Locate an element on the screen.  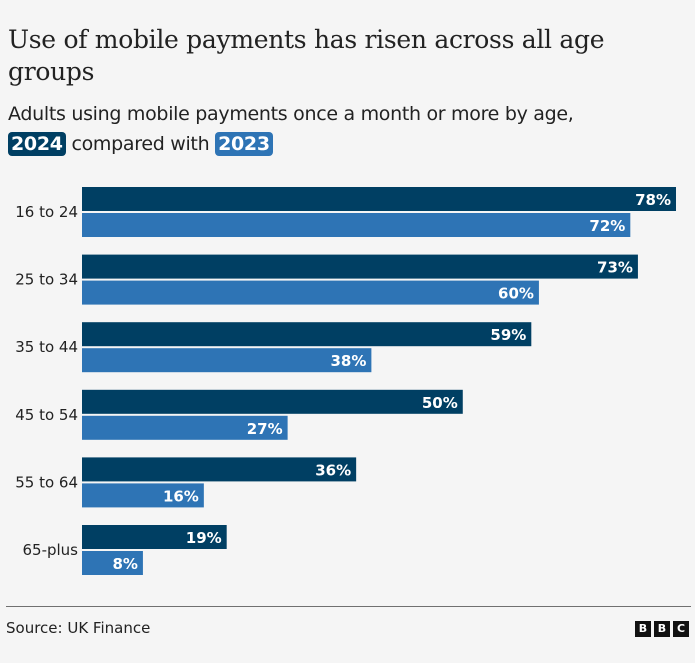
value-label-2024: 78% is located at coordinates (653, 200).